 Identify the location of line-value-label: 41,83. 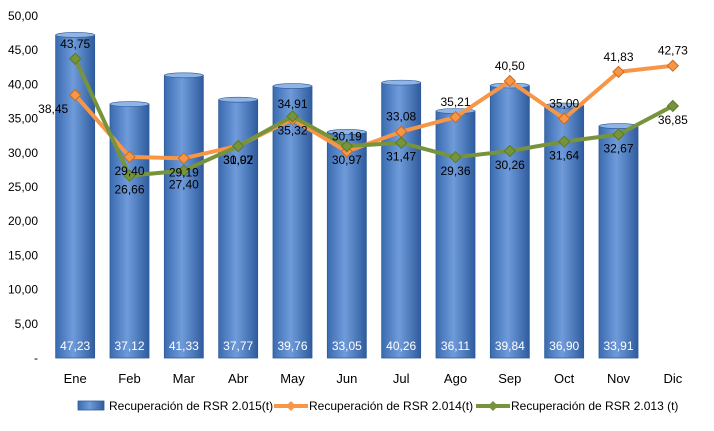
(618, 57).